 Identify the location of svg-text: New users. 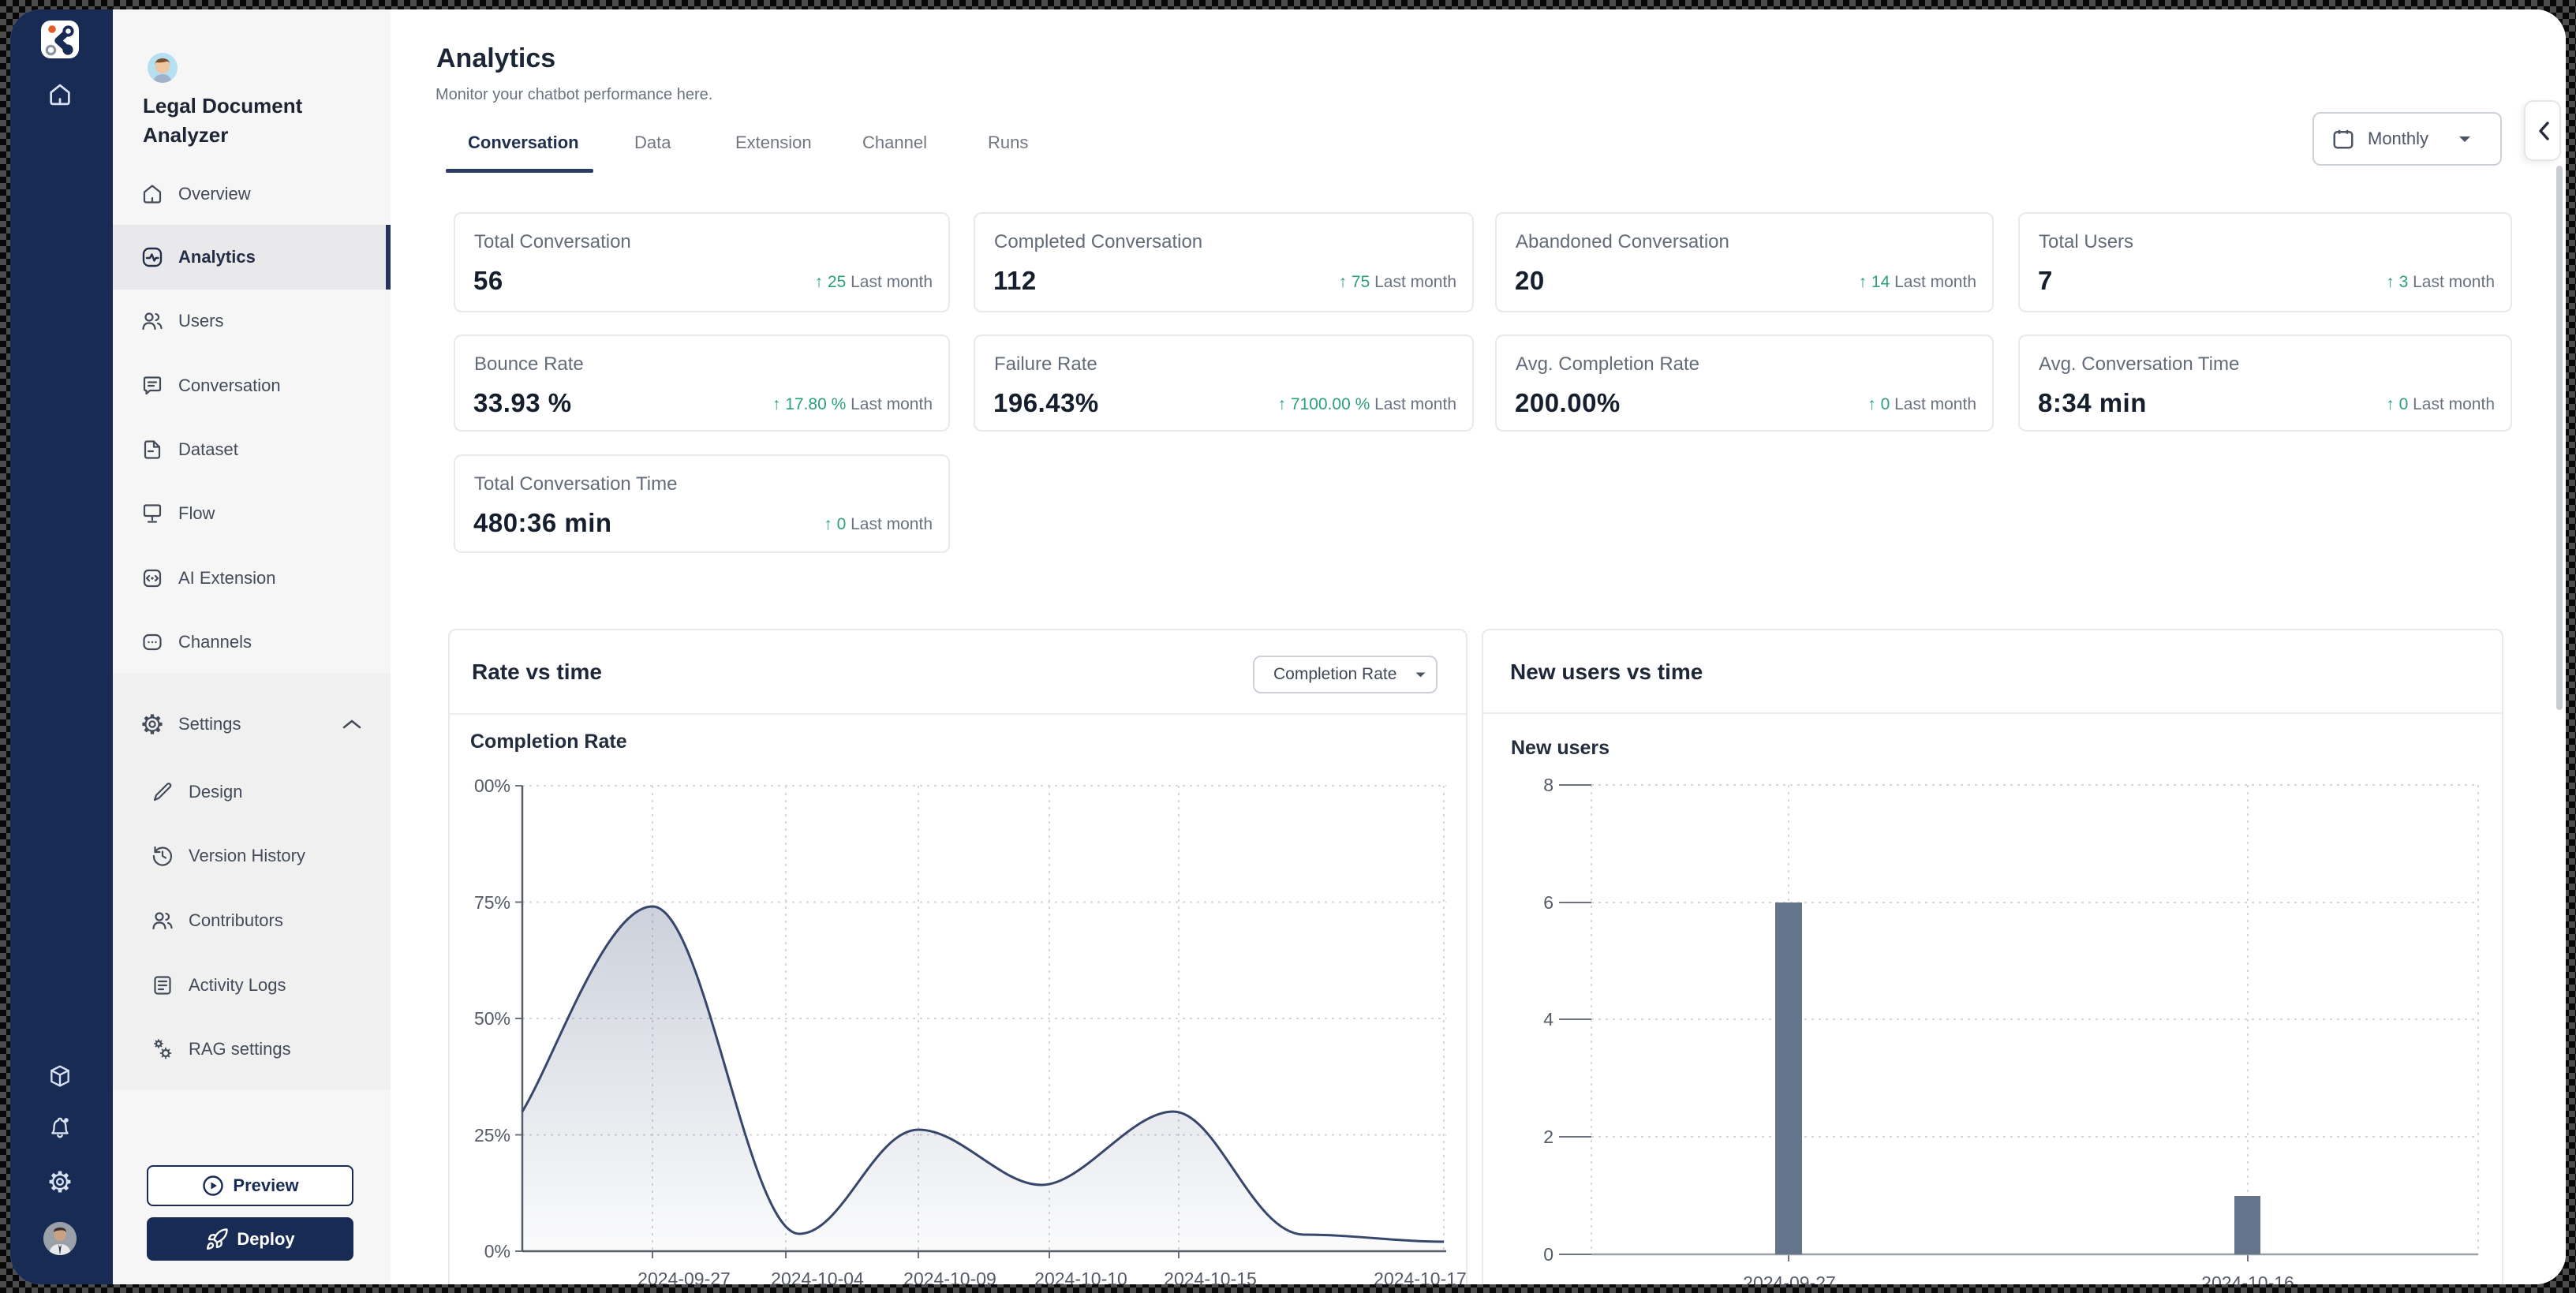
(1560, 748).